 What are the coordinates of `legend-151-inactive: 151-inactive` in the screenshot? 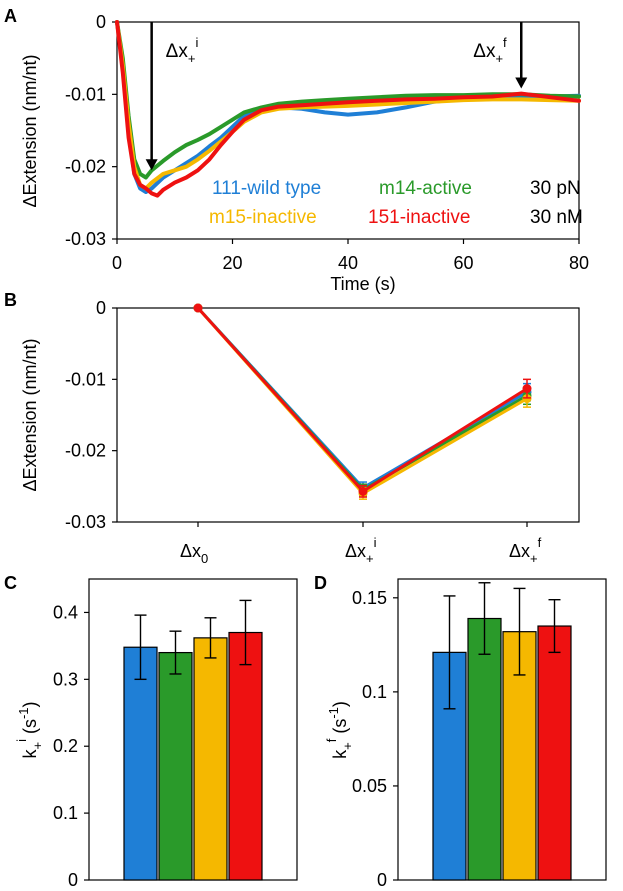 It's located at (419, 217).